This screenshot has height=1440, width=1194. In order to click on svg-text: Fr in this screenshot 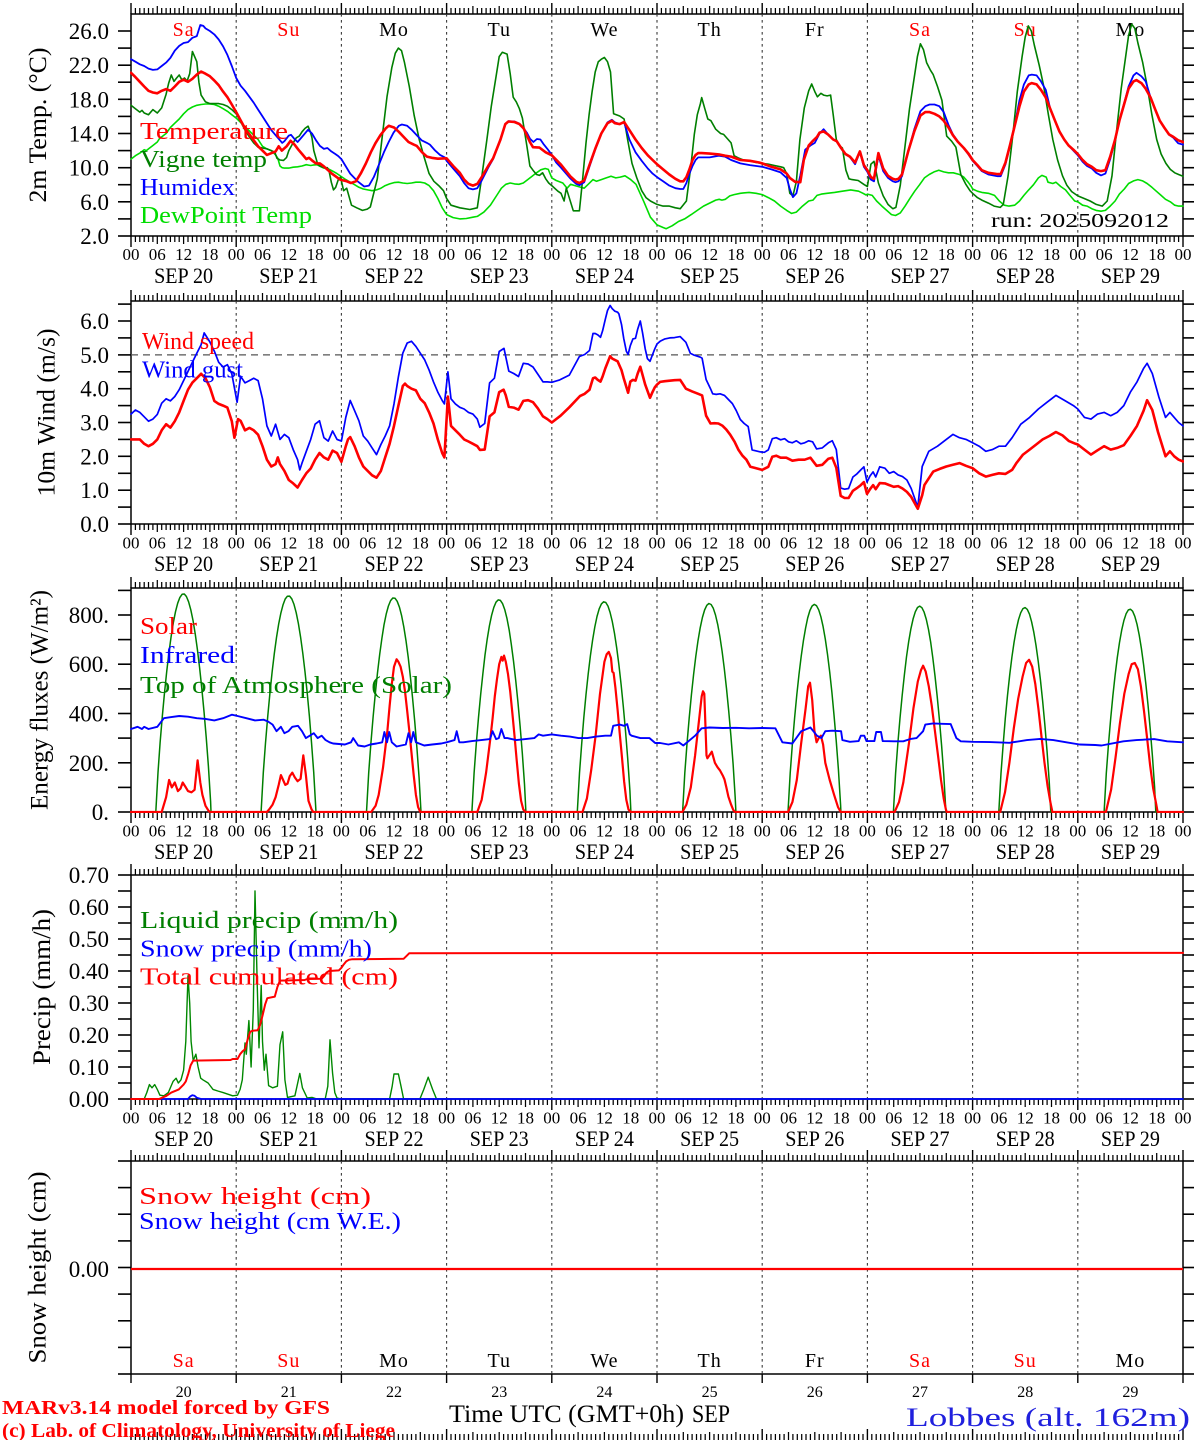, I will do `click(815, 1361)`.